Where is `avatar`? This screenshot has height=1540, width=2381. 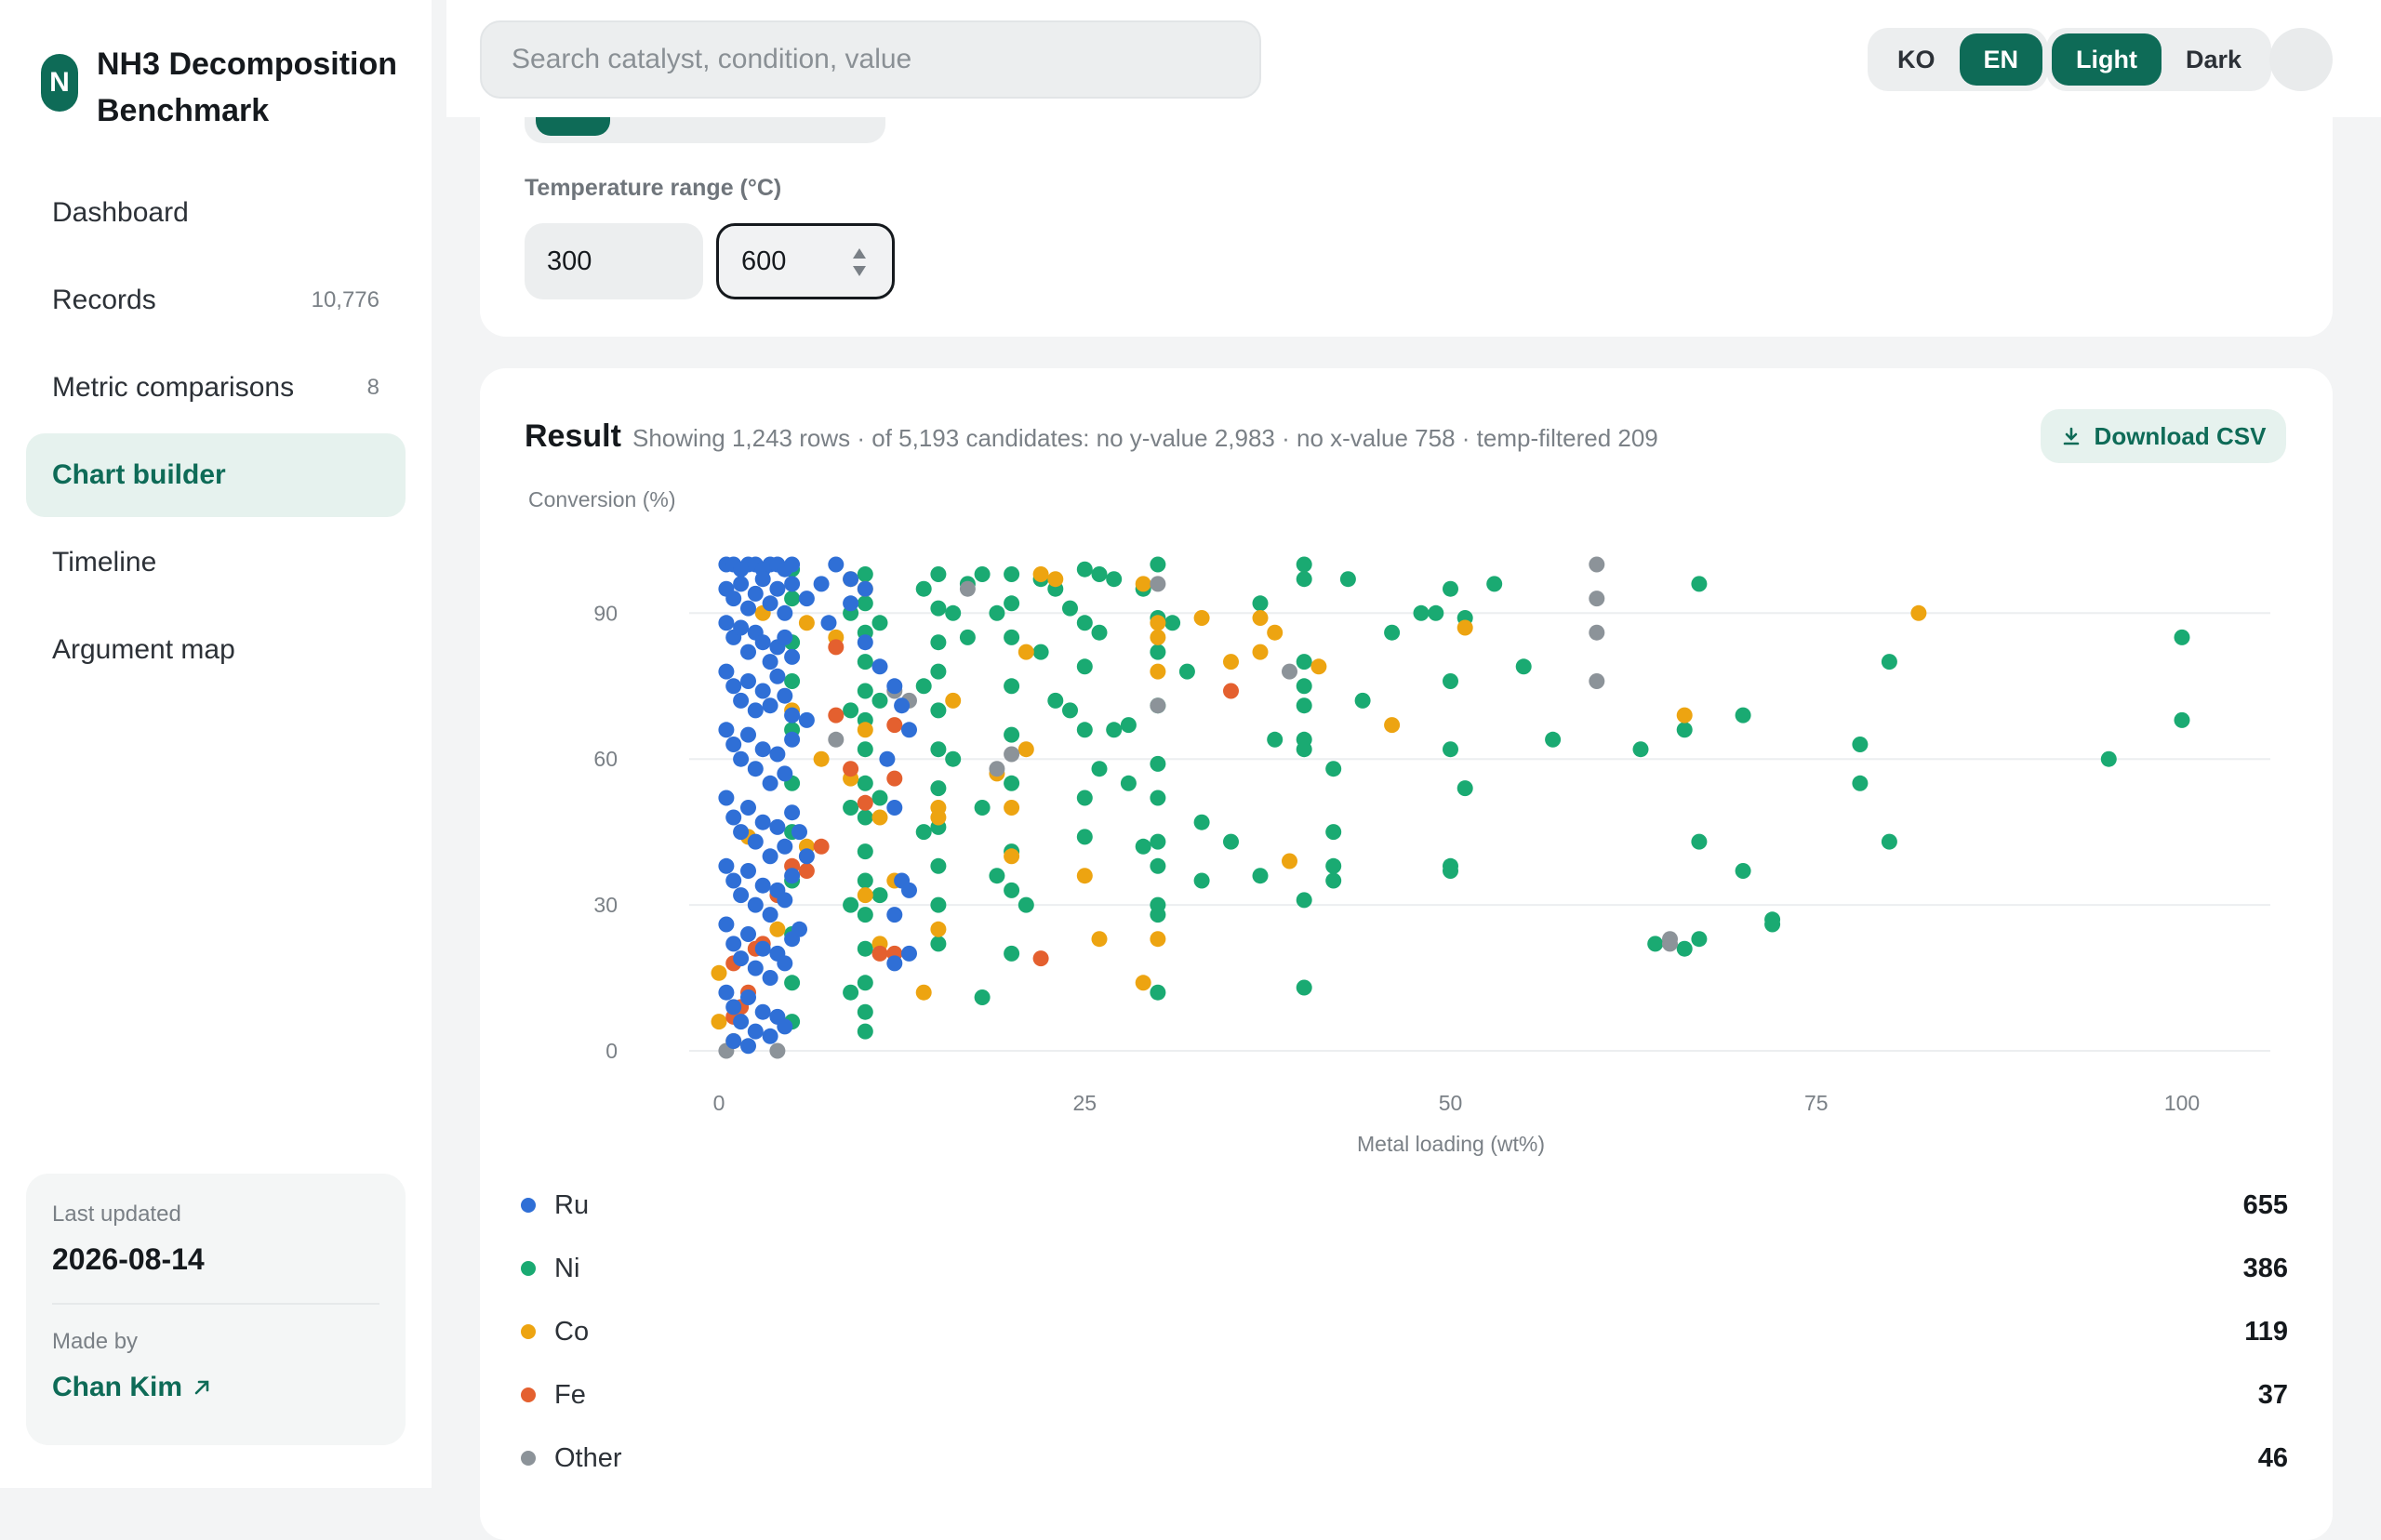
avatar is located at coordinates (2301, 59).